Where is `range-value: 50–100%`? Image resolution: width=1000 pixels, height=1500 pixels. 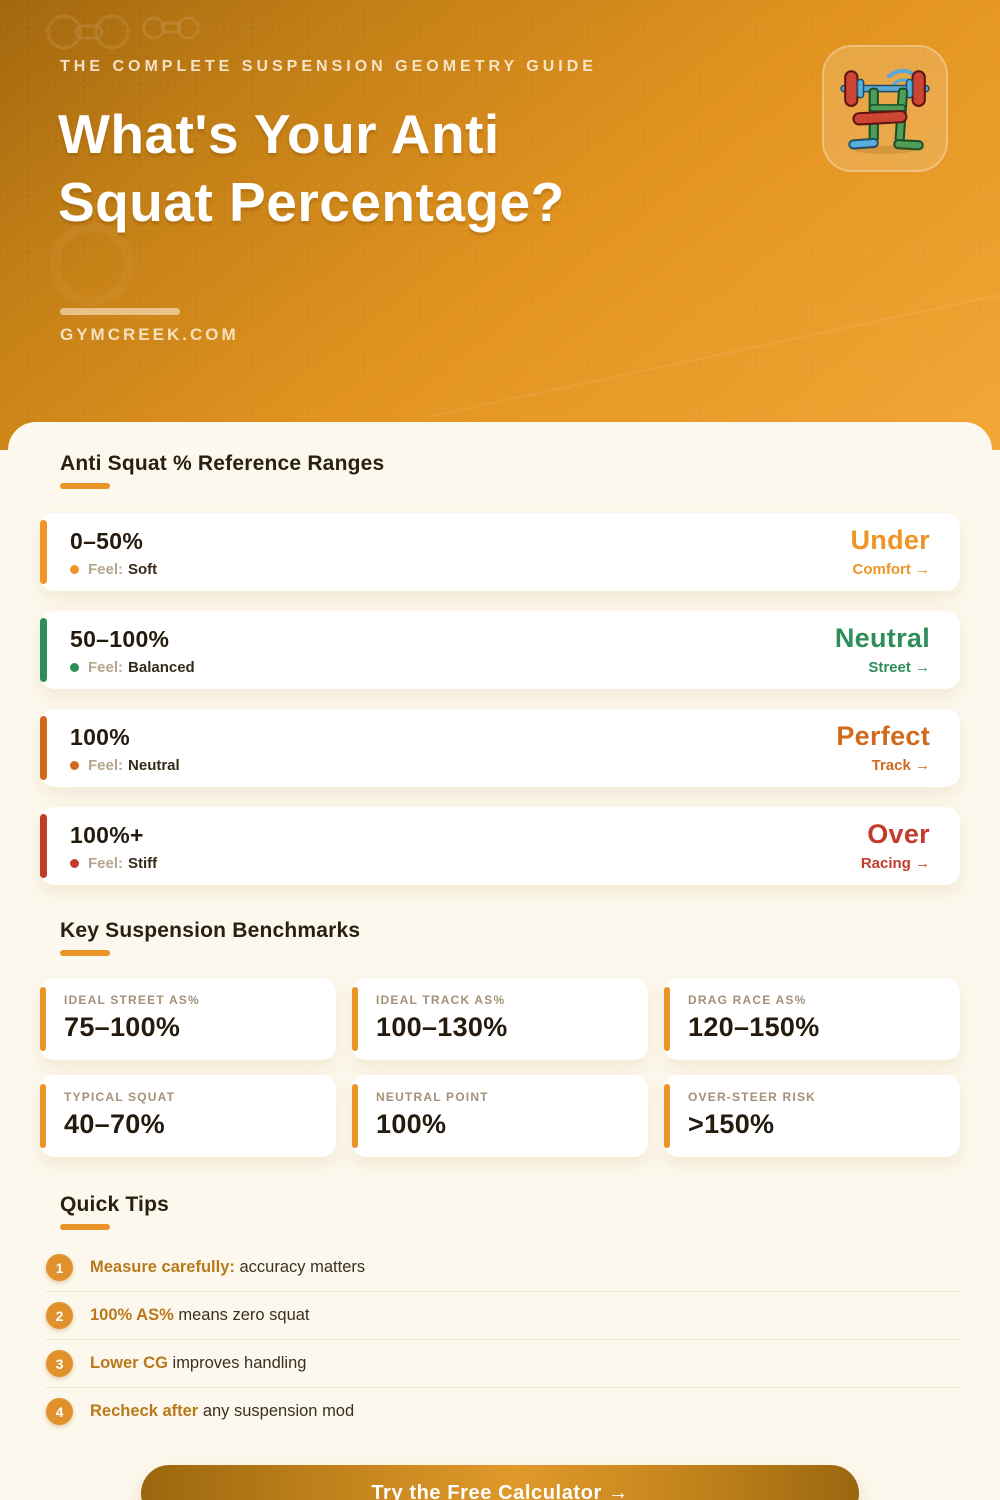
range-value: 50–100% is located at coordinates (120, 639).